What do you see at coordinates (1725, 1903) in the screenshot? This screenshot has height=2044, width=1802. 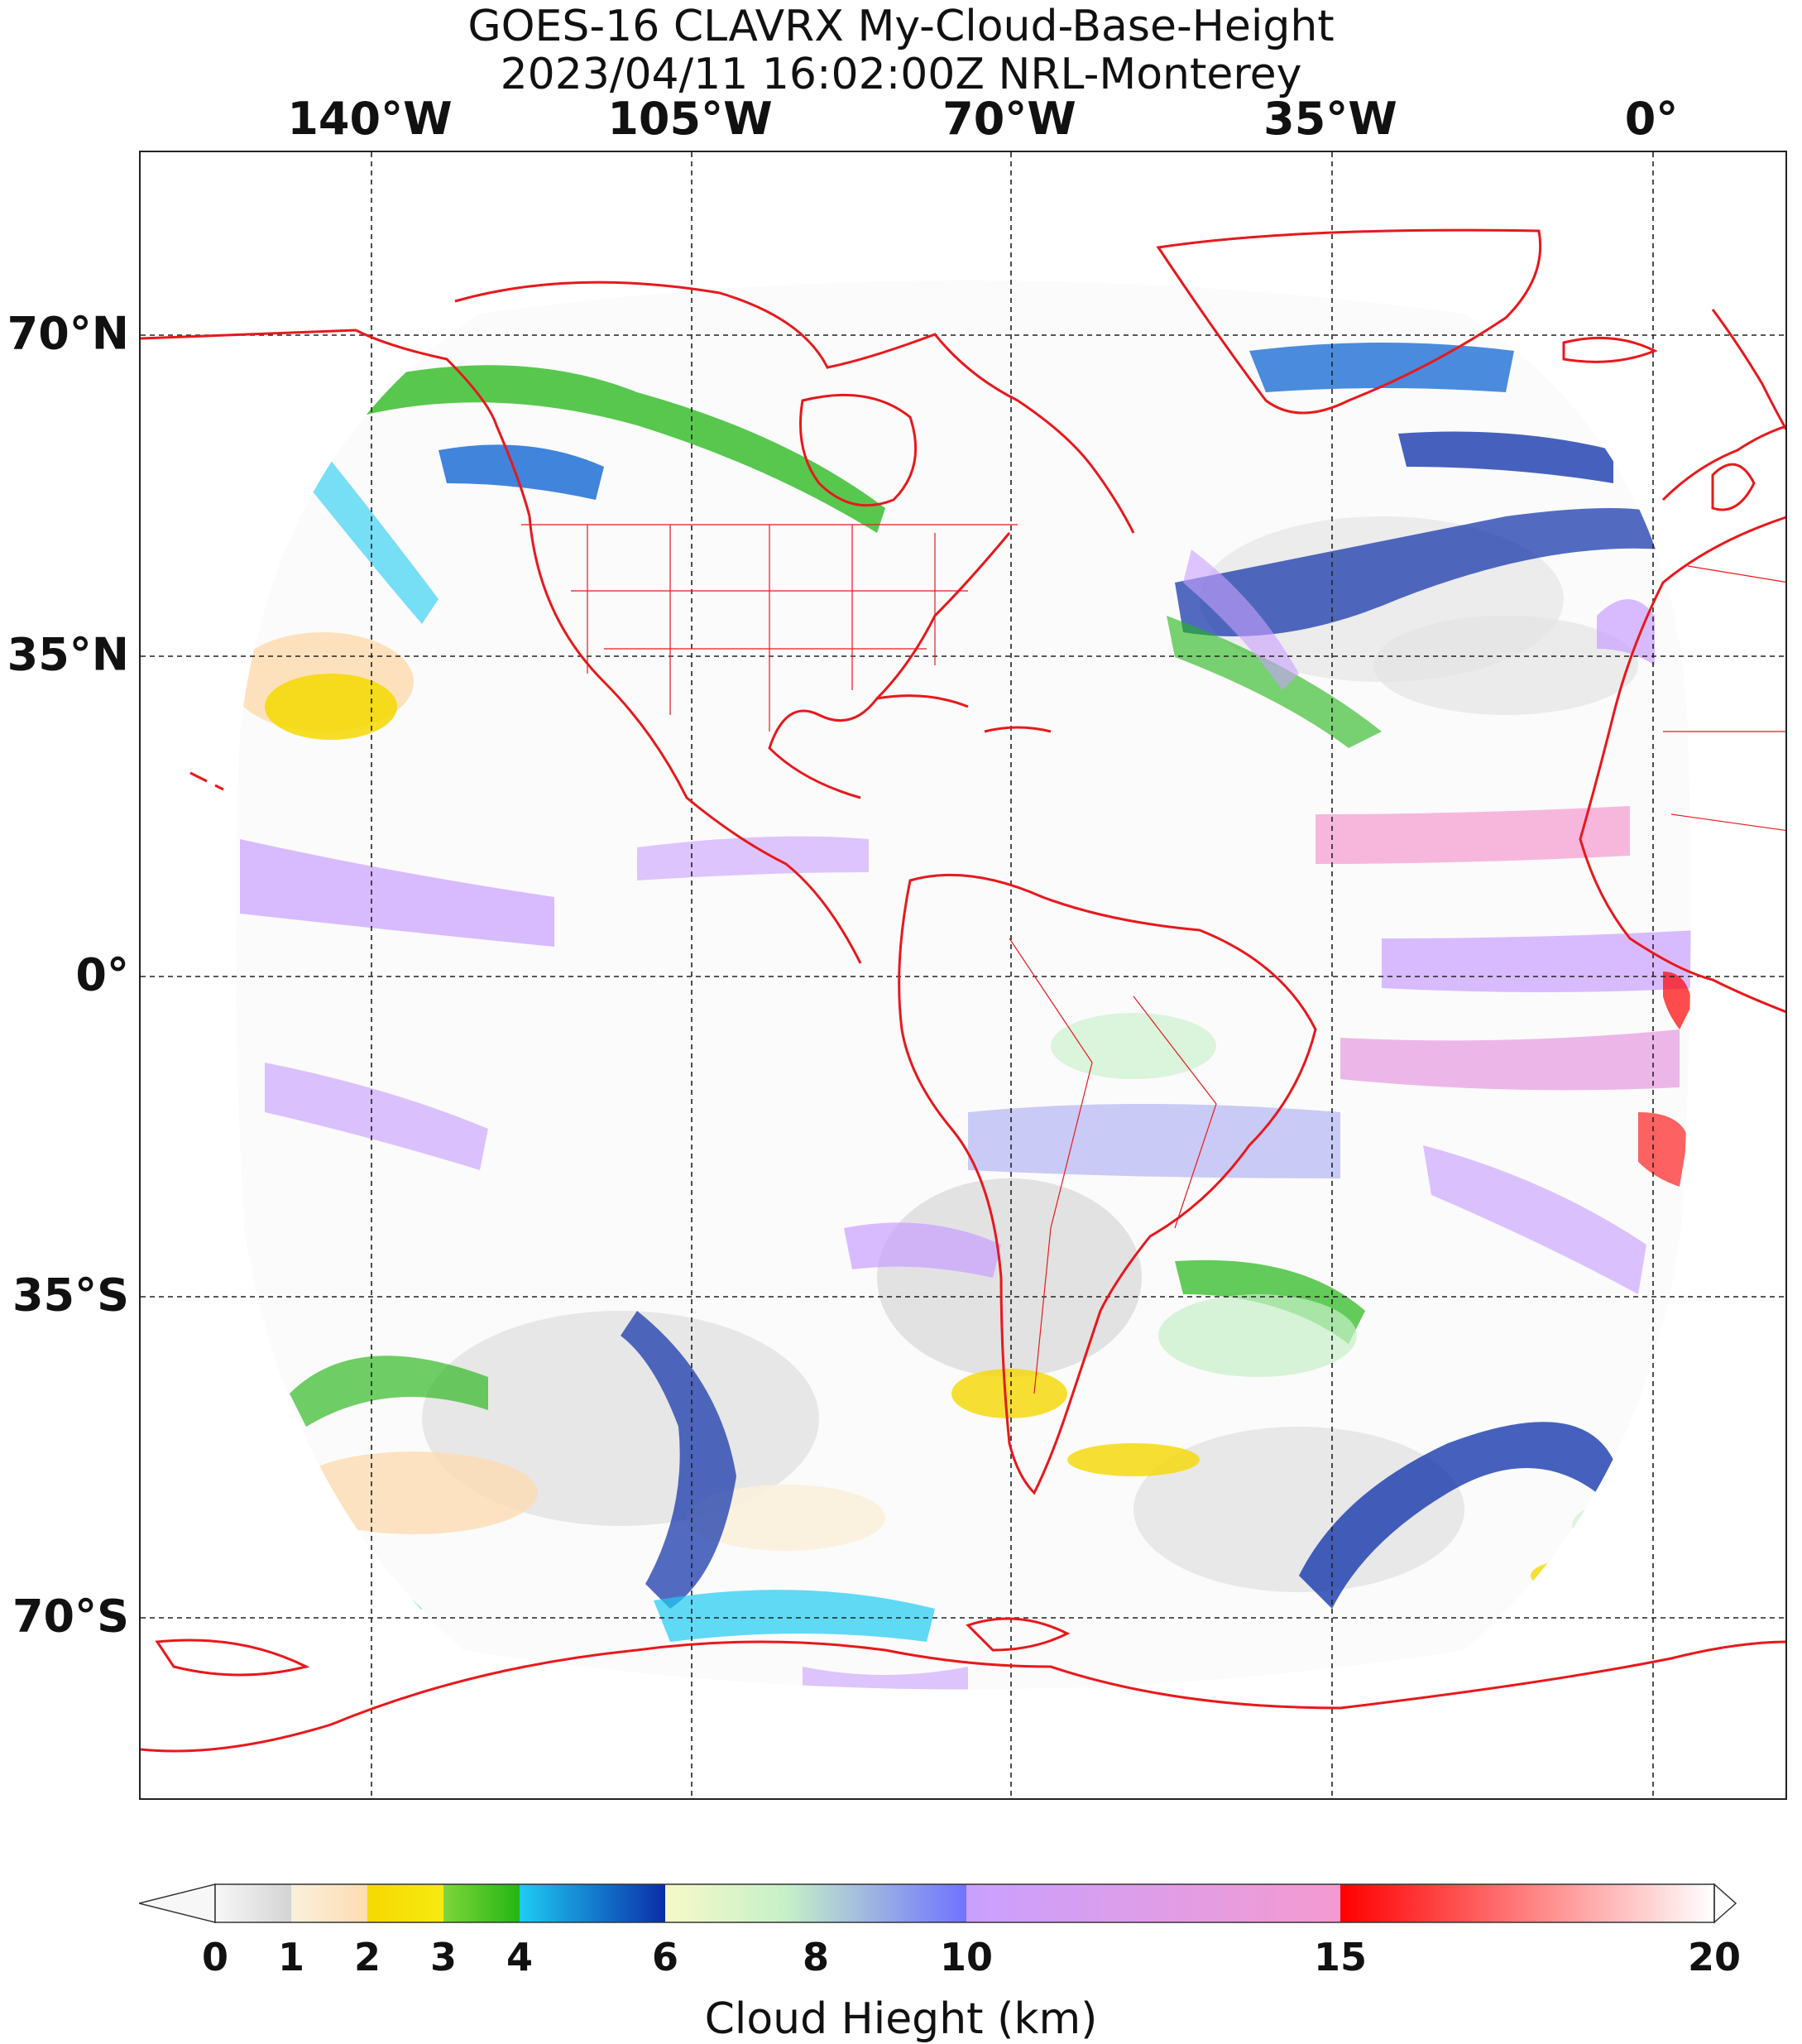 I see `colorbar-extend-high` at bounding box center [1725, 1903].